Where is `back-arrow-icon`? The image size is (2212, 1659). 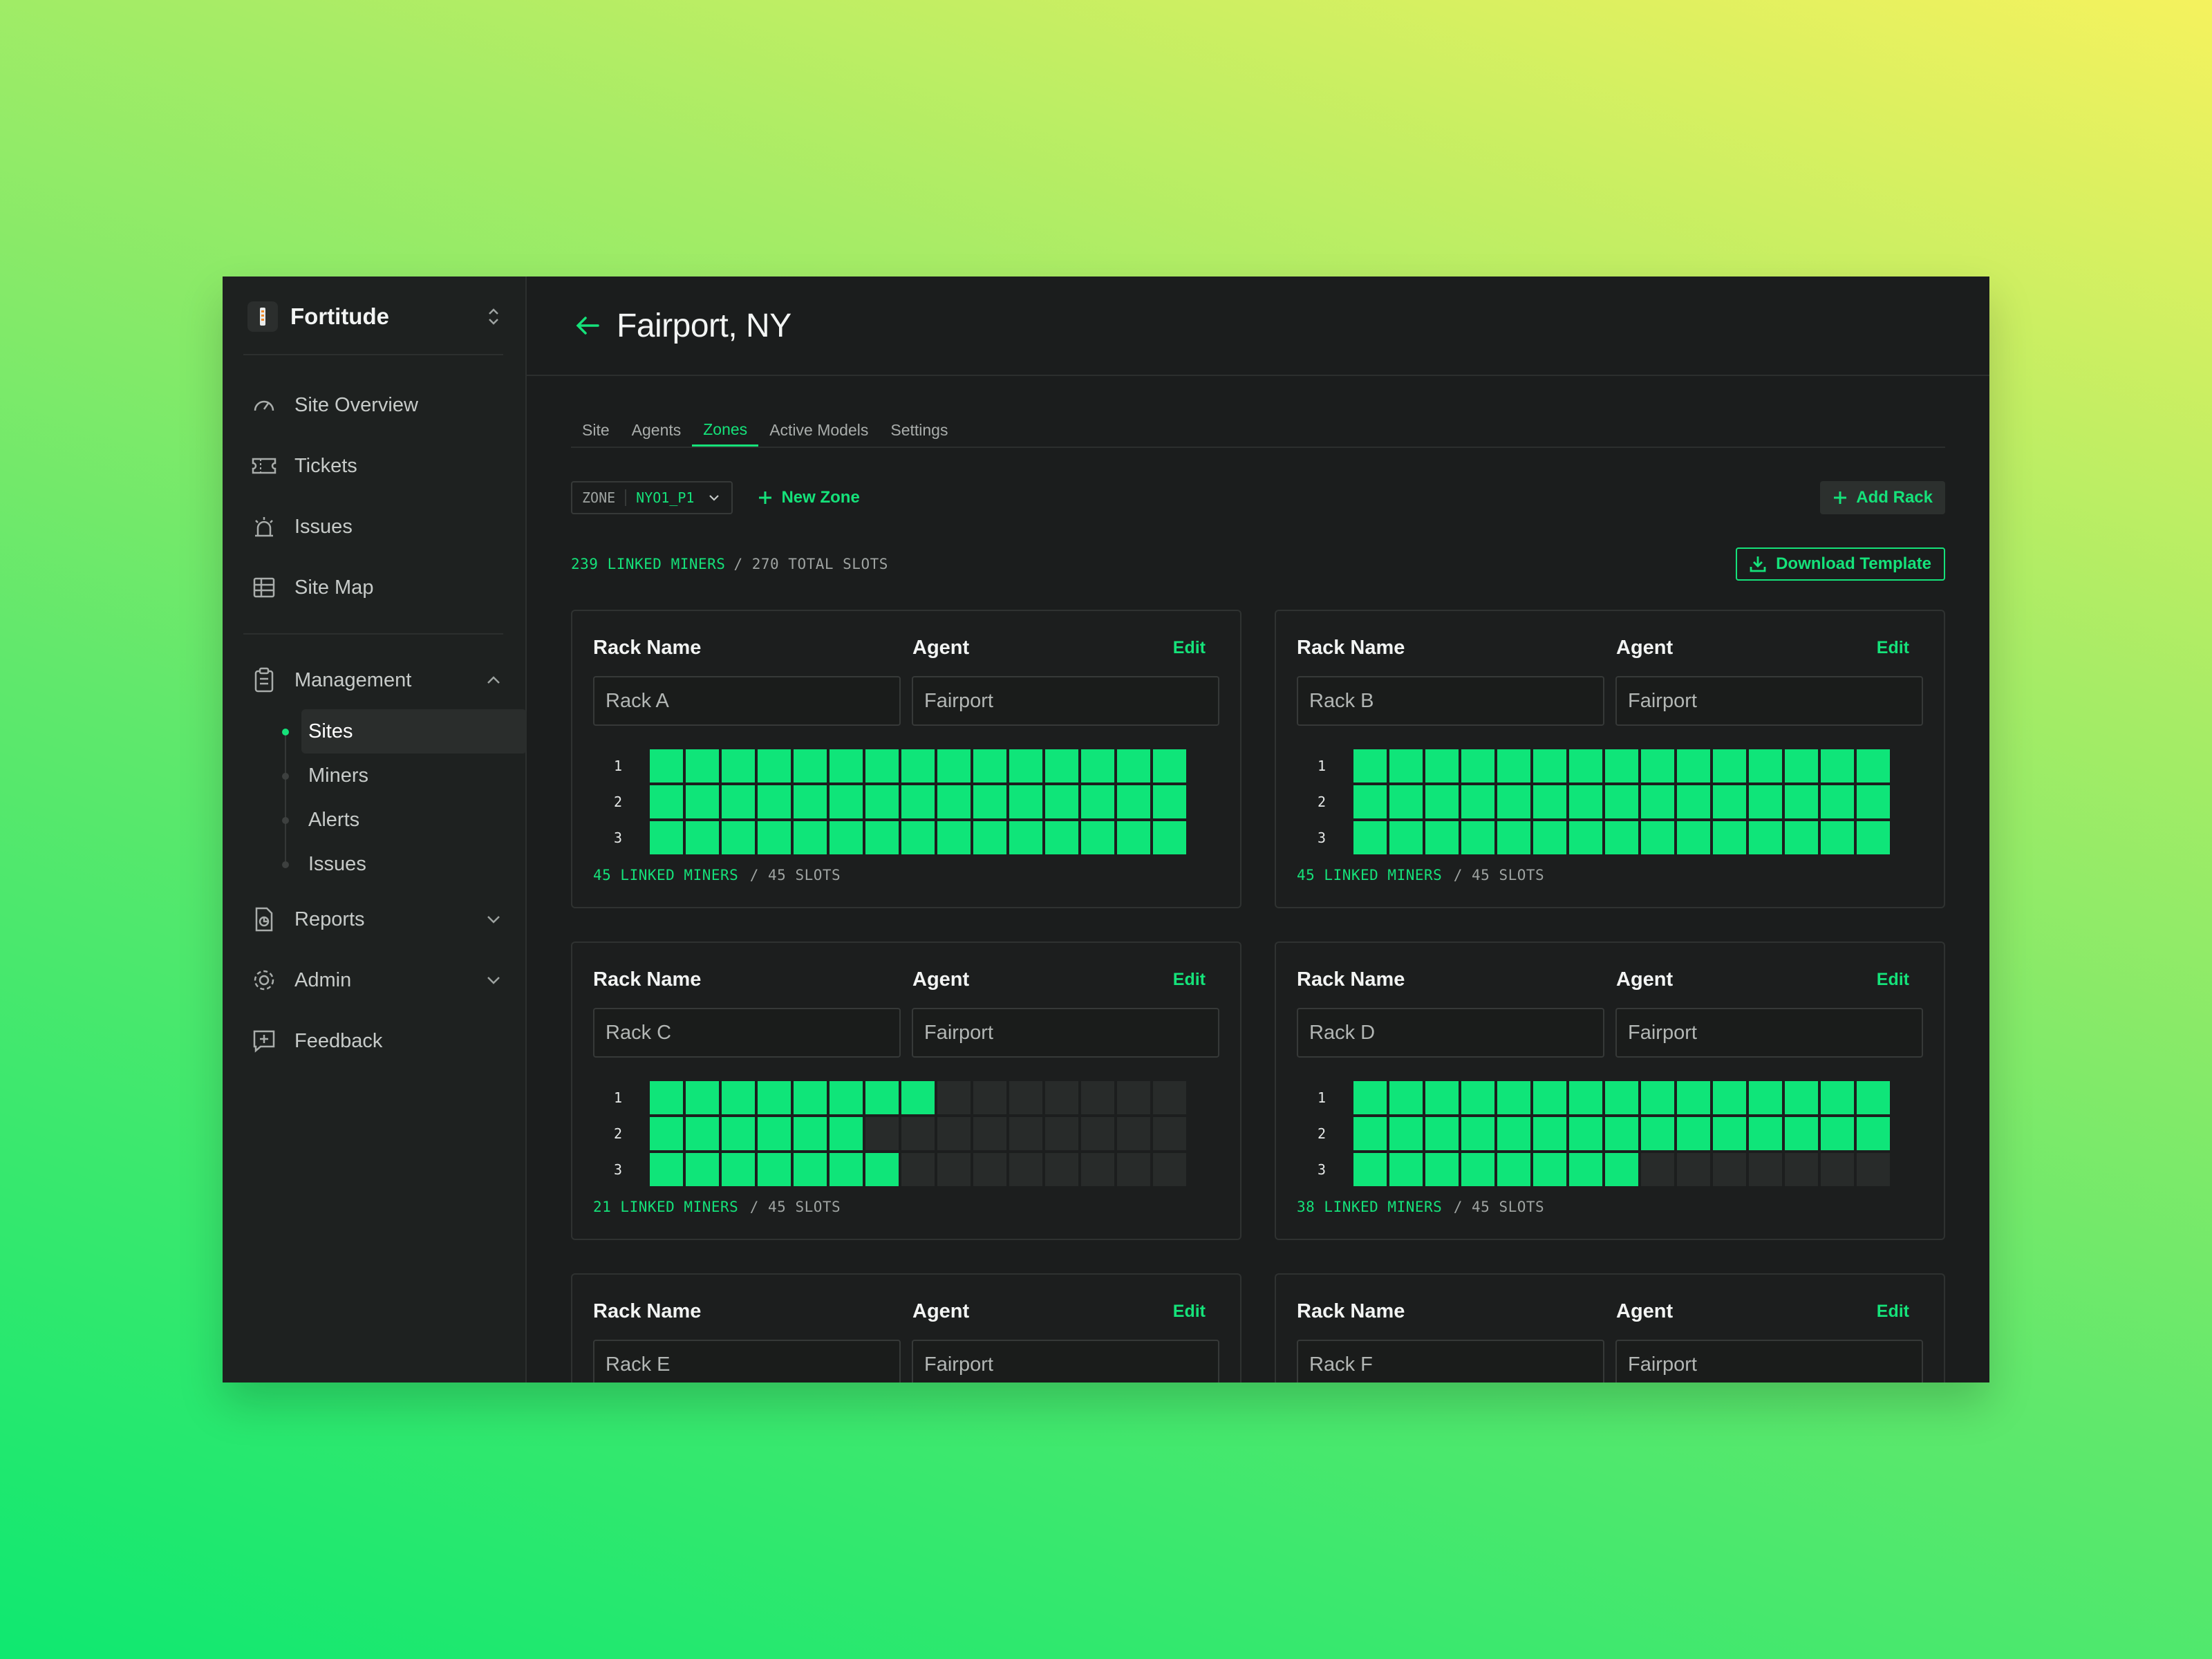 back-arrow-icon is located at coordinates (588, 325).